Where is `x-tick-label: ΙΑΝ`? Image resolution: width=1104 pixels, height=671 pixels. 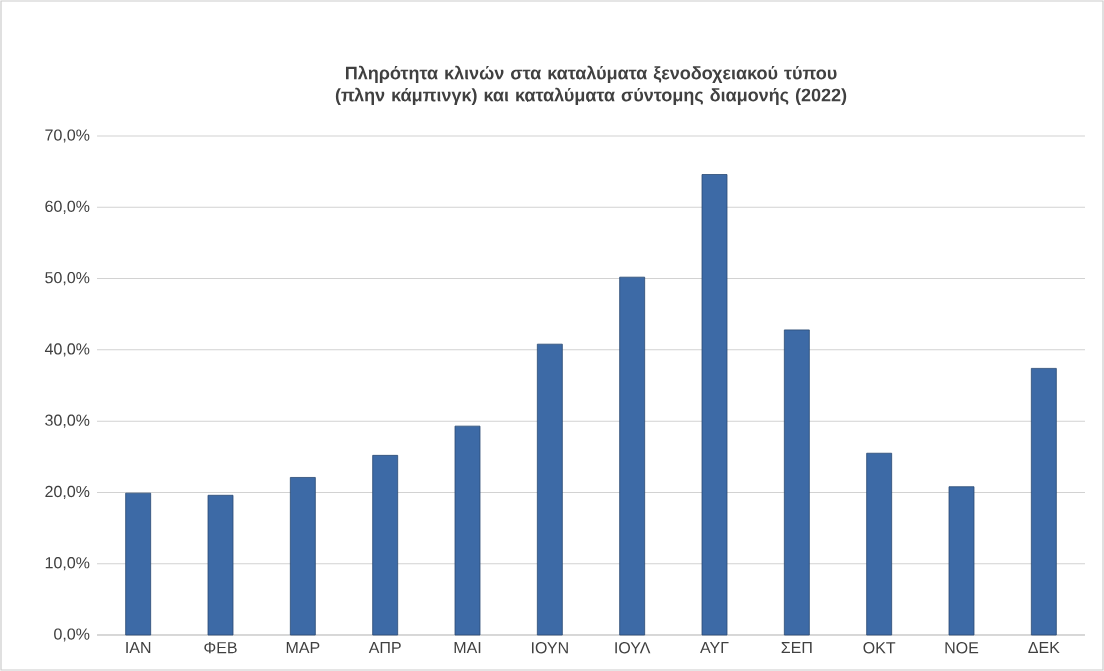
x-tick-label: ΙΑΝ is located at coordinates (138, 648).